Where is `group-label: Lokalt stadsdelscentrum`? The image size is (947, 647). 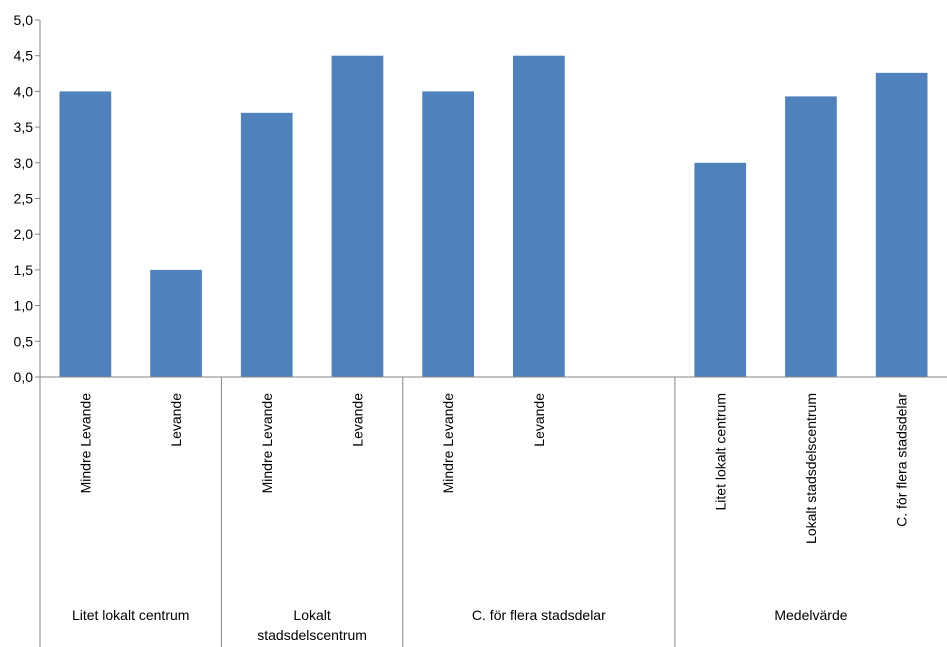 group-label: Lokalt stadsdelscentrum is located at coordinates (312, 625).